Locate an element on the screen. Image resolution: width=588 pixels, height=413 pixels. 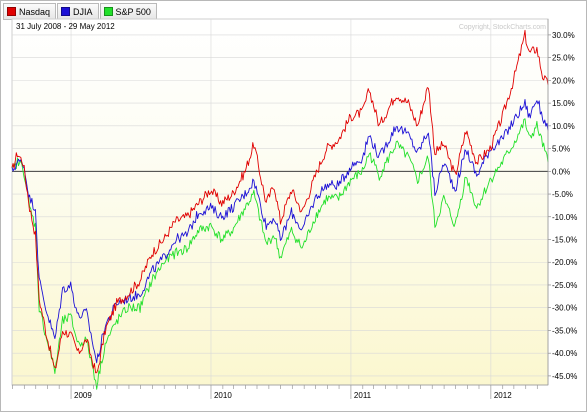
y-tick-label: -40.0% is located at coordinates (564, 353).